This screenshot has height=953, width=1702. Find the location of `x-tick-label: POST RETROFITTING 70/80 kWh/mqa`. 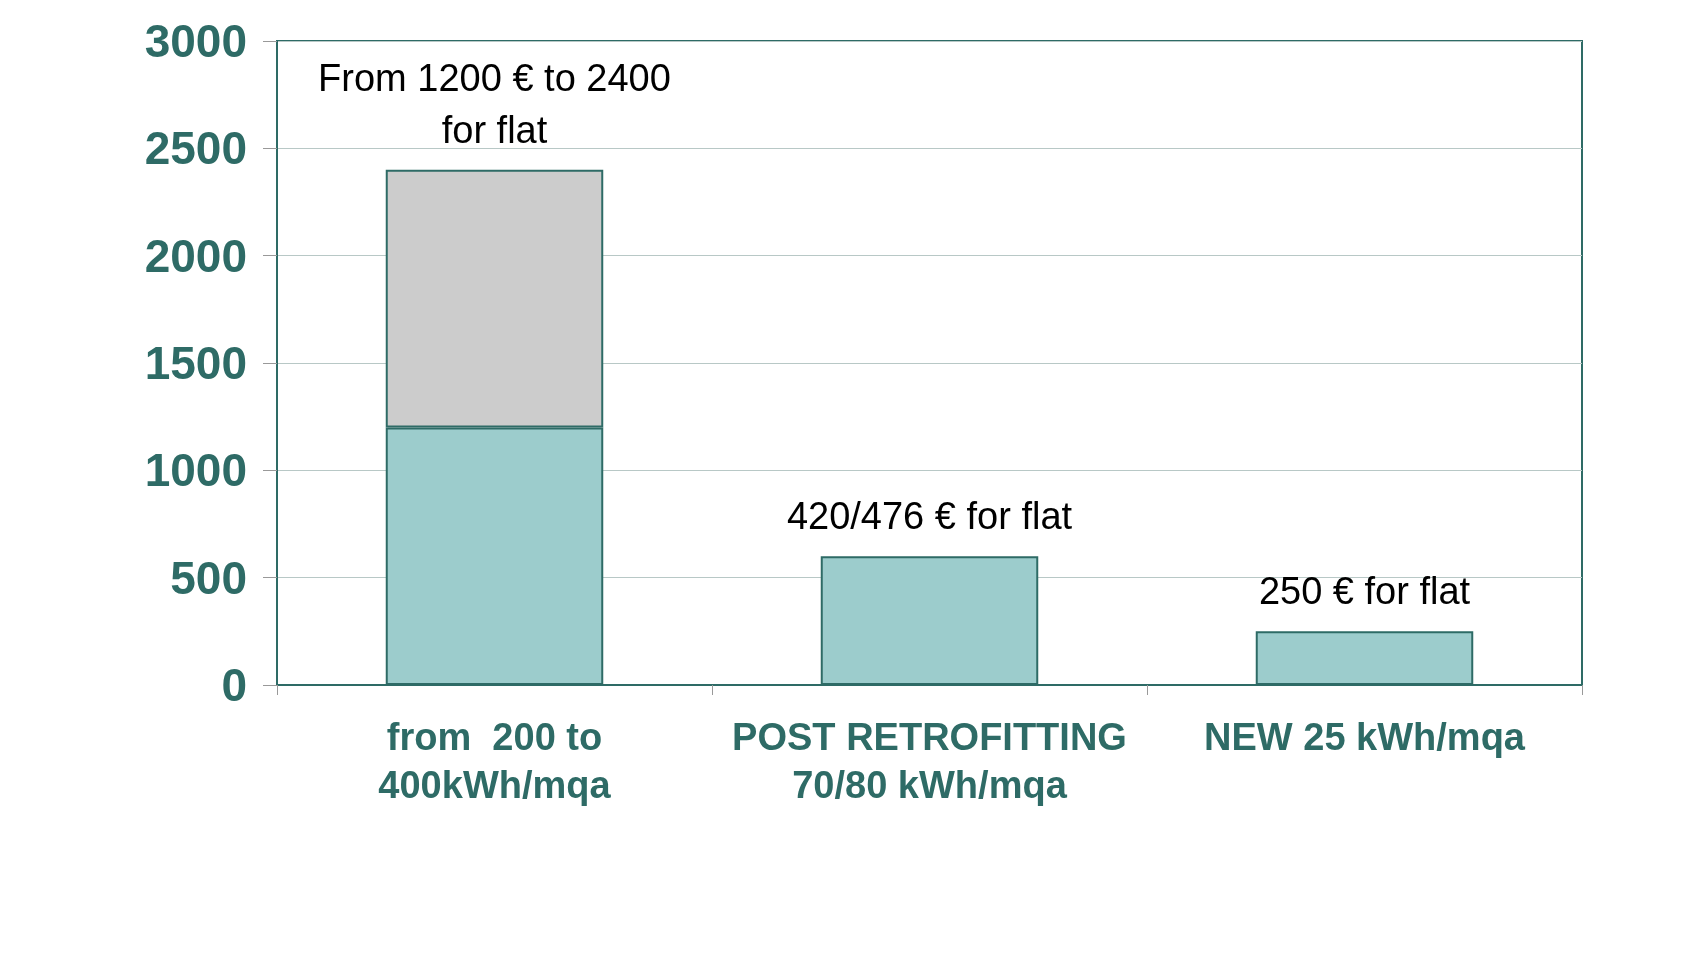

x-tick-label: POST RETROFITTING 70/80 kWh/mqa is located at coordinates (929, 761).